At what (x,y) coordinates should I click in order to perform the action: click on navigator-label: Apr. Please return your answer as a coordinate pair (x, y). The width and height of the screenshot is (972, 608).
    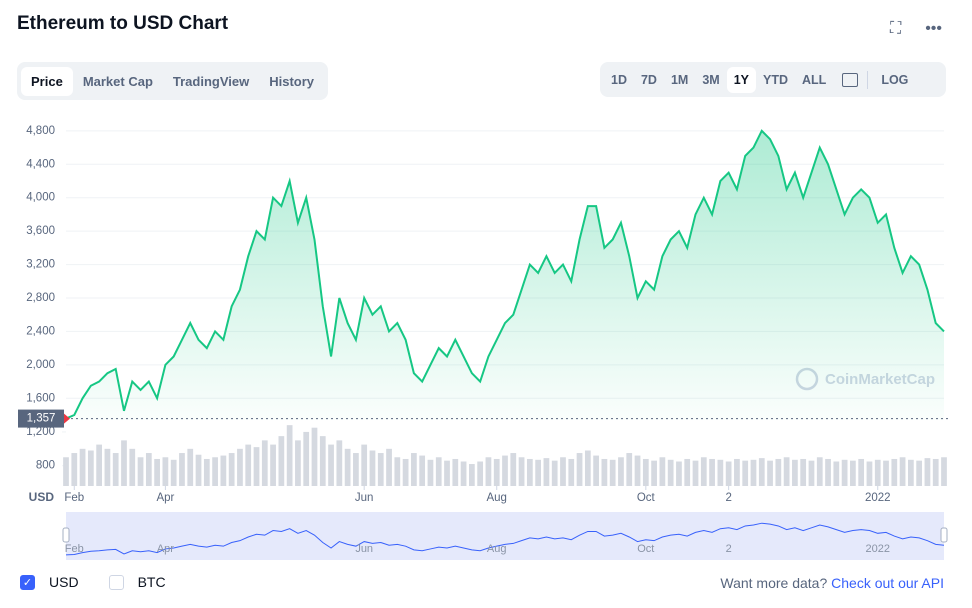
    Looking at the image, I should click on (165, 549).